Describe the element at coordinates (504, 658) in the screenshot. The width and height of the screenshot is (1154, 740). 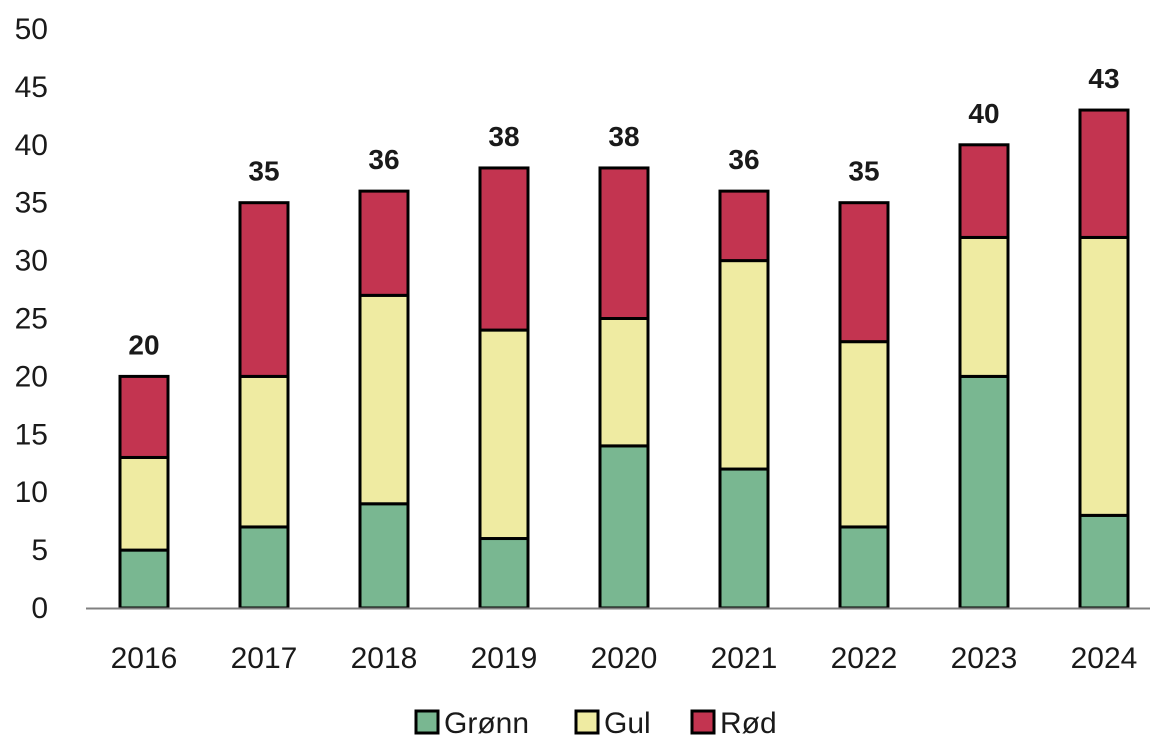
I see `x-tick-label: 2019` at that location.